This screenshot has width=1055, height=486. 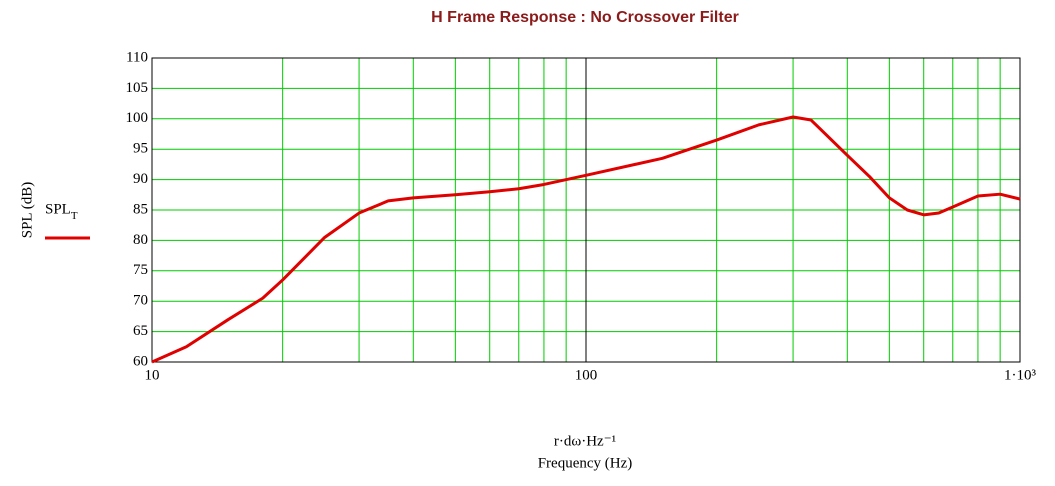 What do you see at coordinates (585, 441) in the screenshot?
I see `x-axis-label: r·dω·Hz⁻¹` at bounding box center [585, 441].